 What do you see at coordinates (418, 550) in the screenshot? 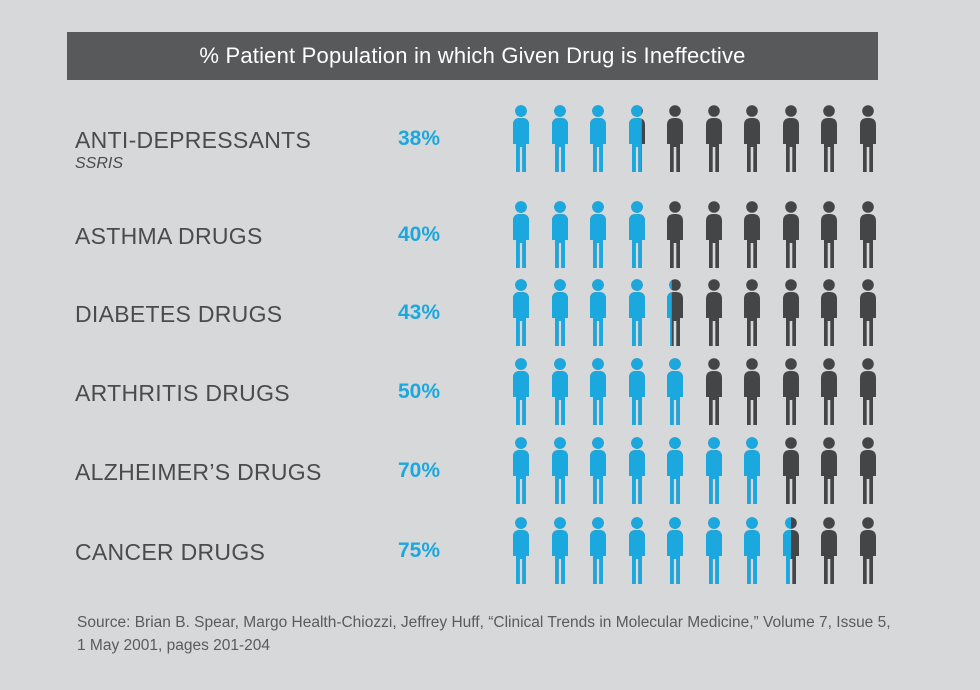
I see `row-value-label: 75%` at bounding box center [418, 550].